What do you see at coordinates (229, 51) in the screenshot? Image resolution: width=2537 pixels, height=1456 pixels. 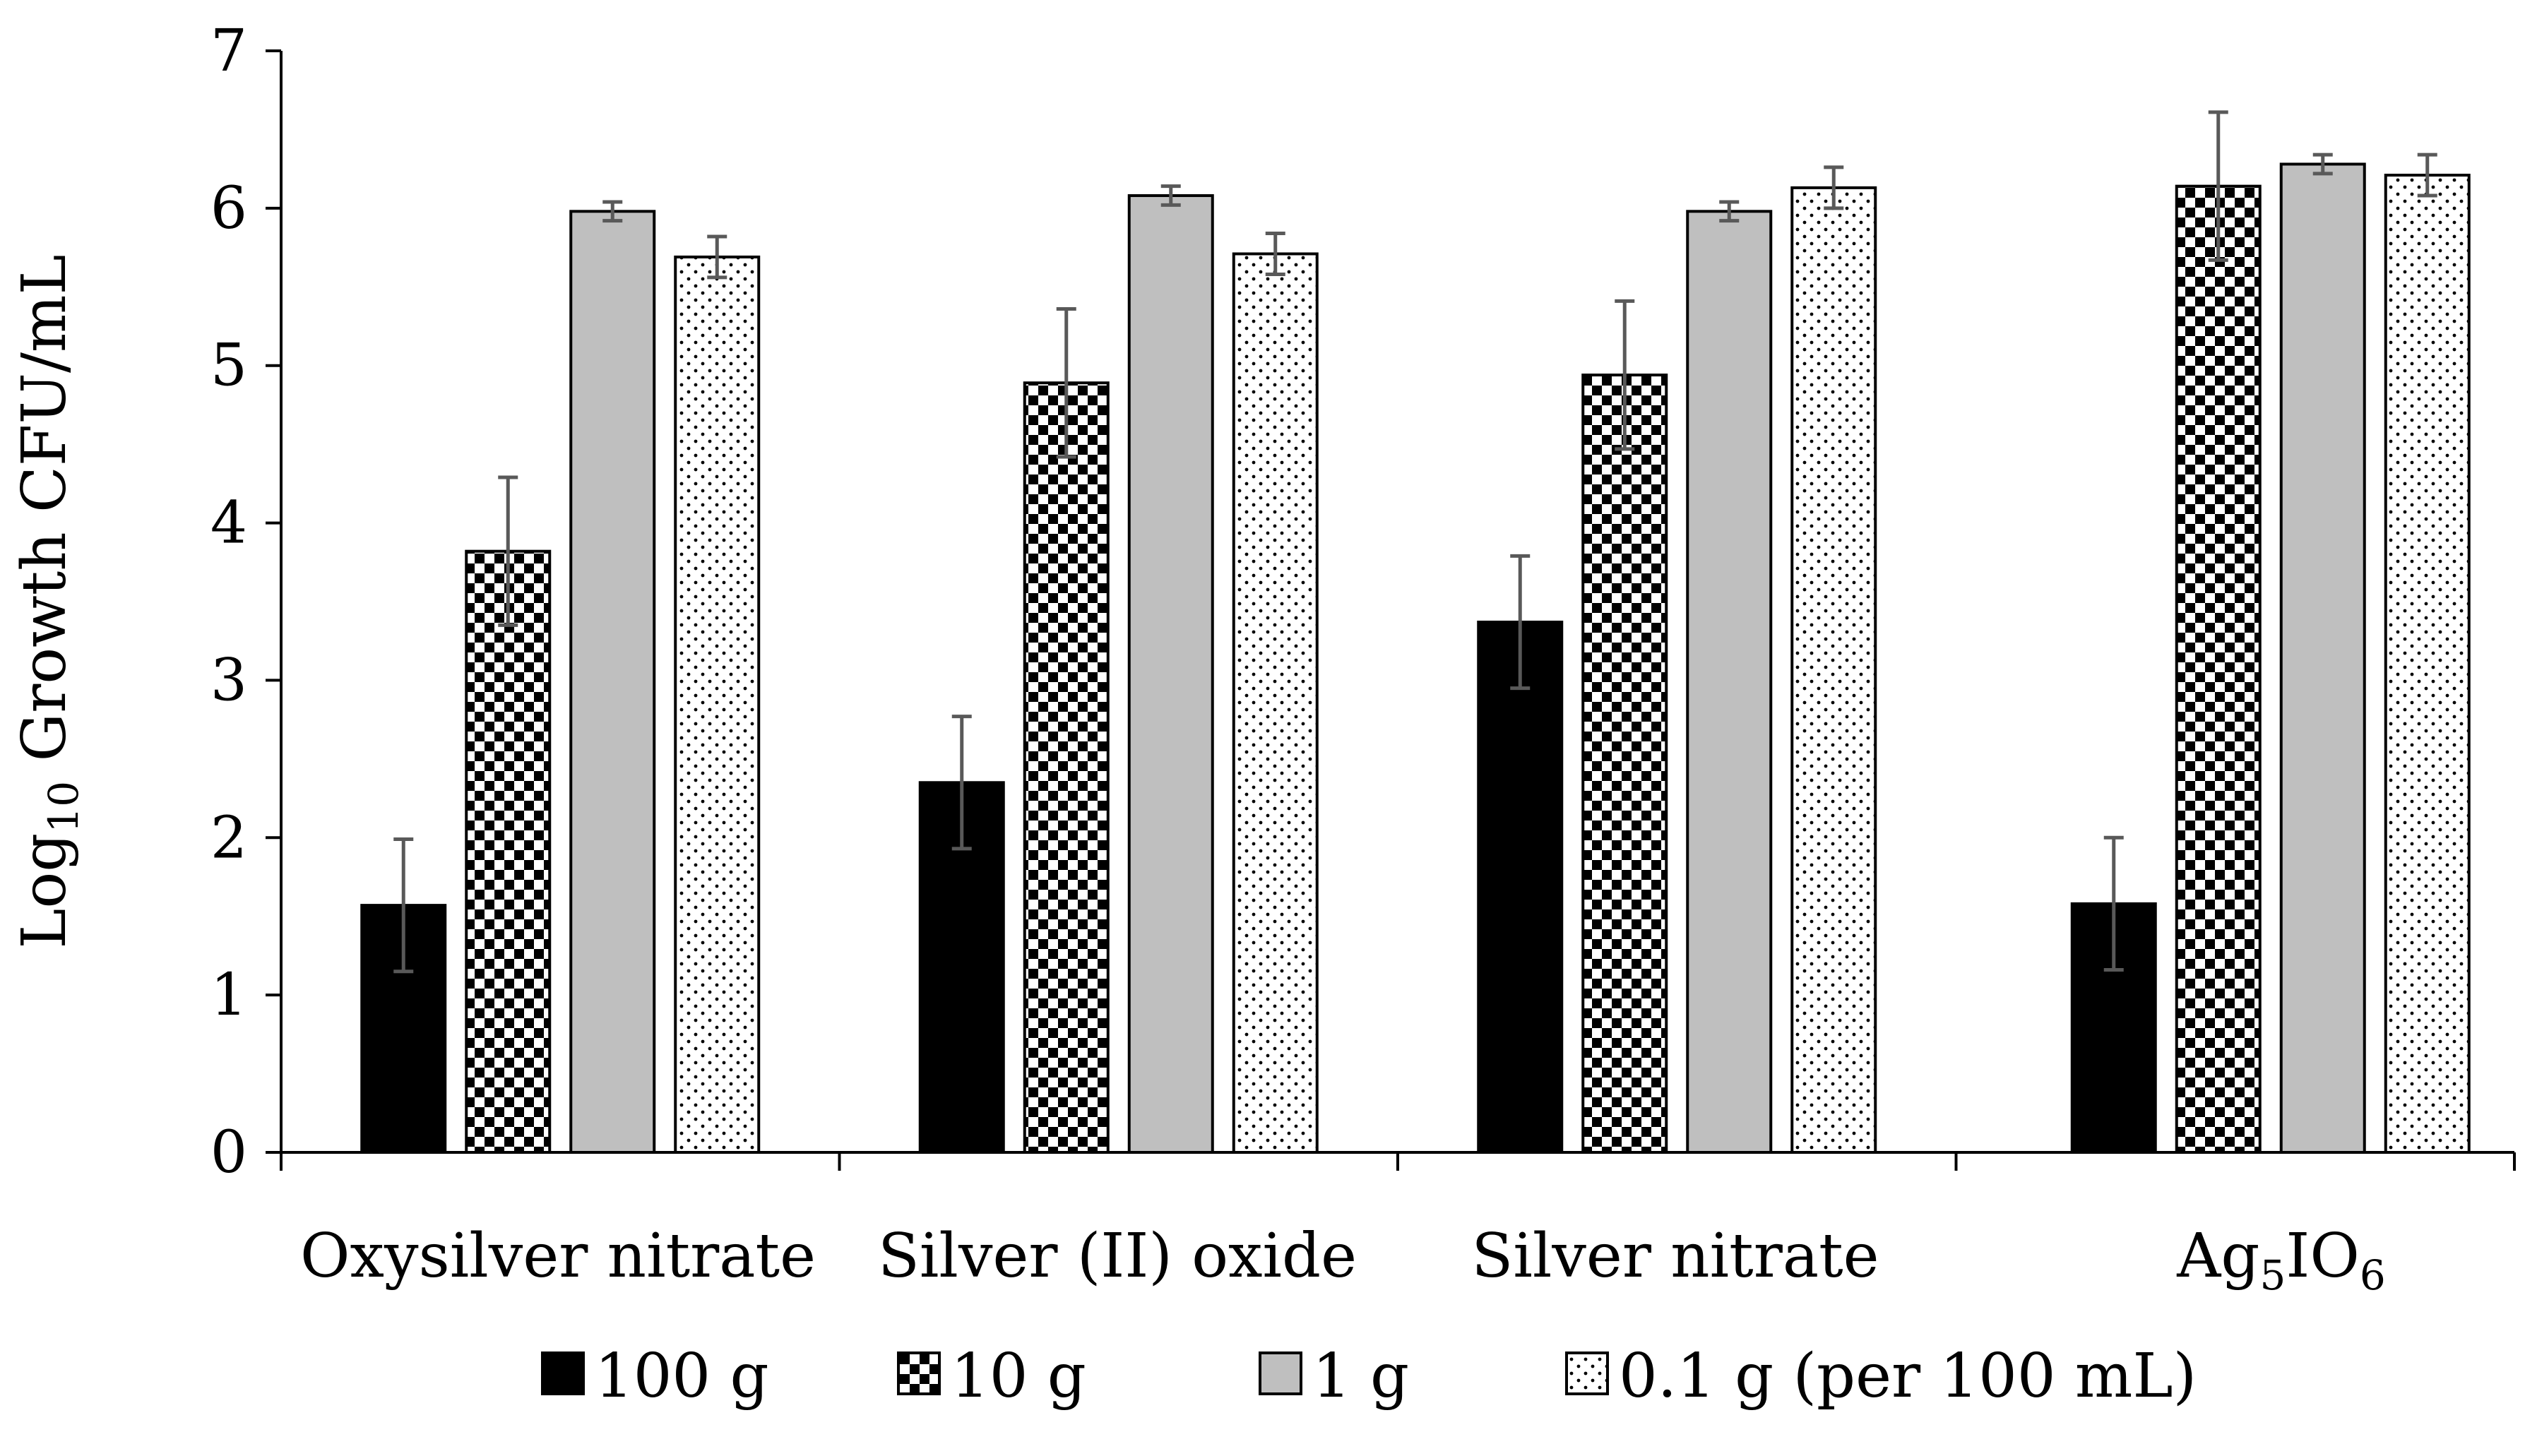 I see `y-tick-label: 7` at bounding box center [229, 51].